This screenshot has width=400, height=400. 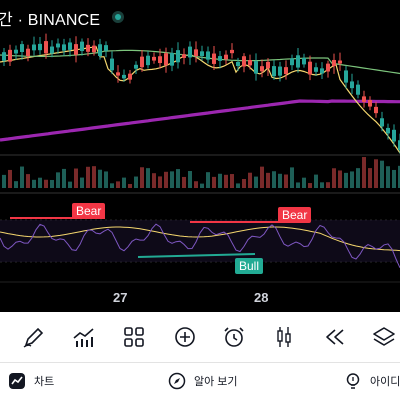 What do you see at coordinates (177, 381) in the screenshot?
I see `compass-icon` at bounding box center [177, 381].